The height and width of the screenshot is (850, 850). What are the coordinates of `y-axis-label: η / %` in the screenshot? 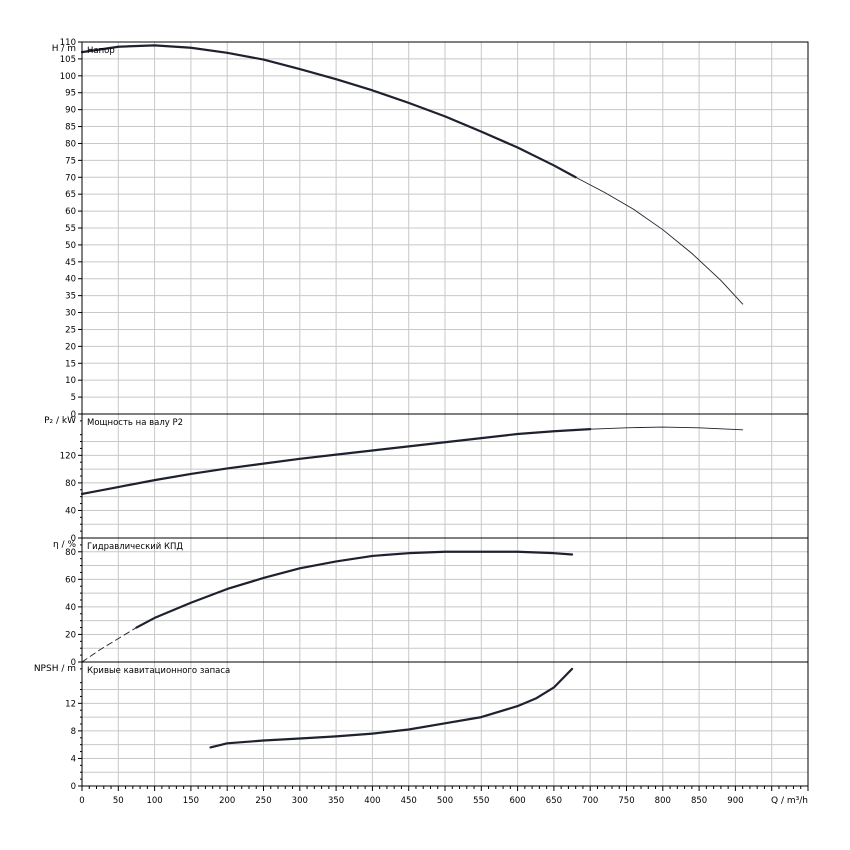 It's located at (64, 545).